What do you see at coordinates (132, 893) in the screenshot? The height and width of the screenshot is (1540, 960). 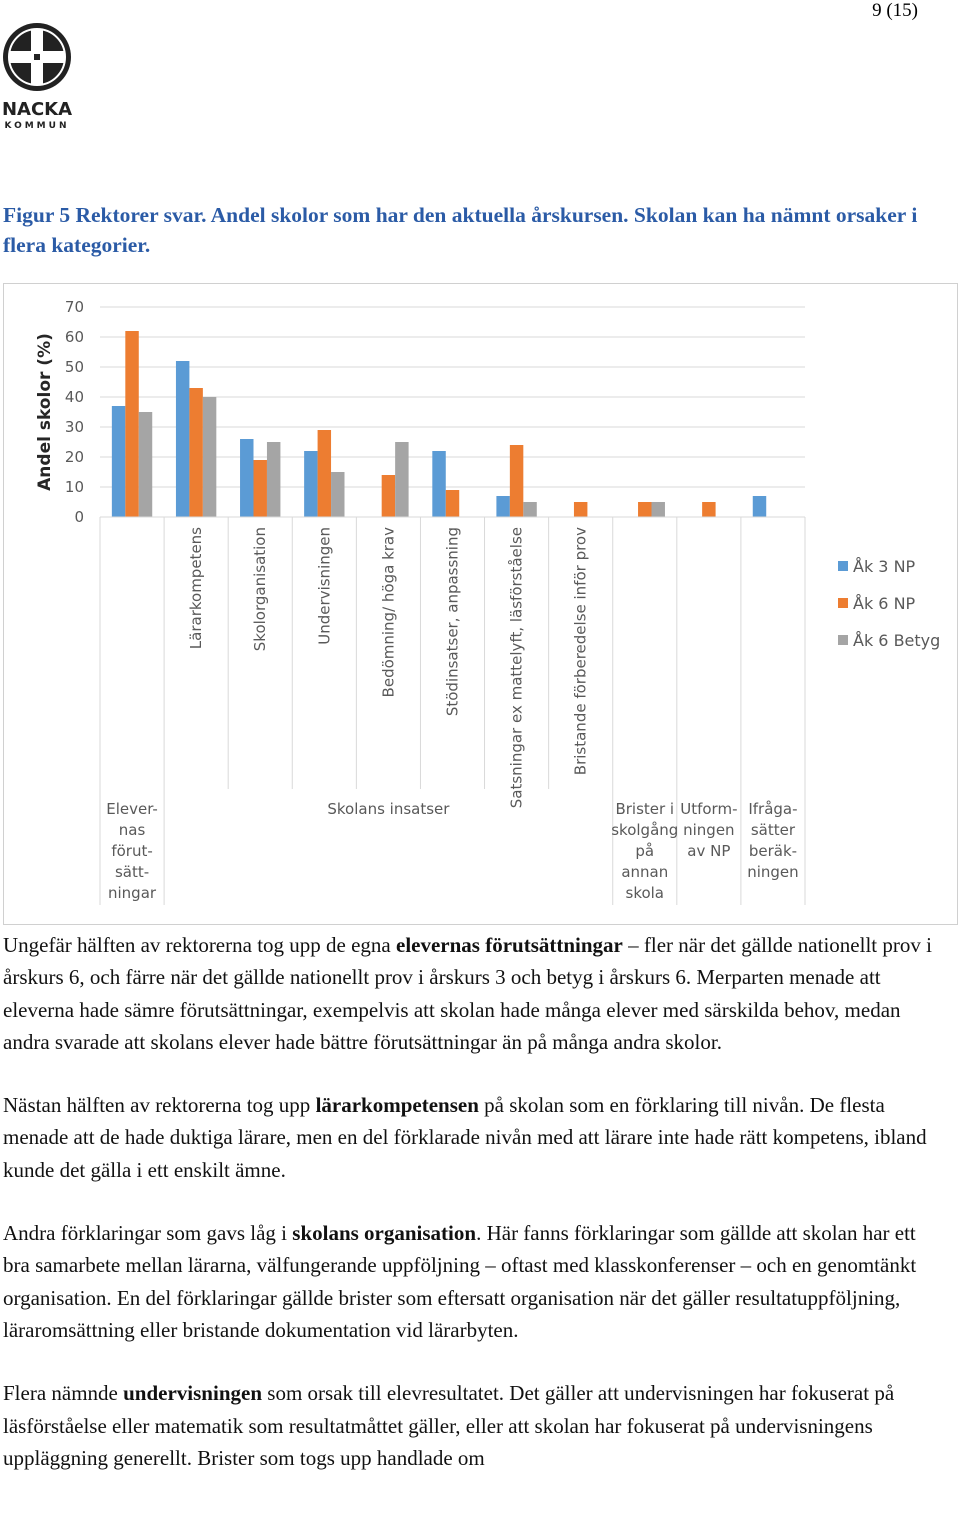 I see `group-label: ningar` at bounding box center [132, 893].